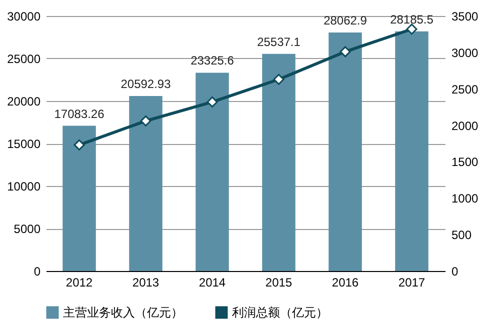  What do you see at coordinates (280, 313) in the screenshot?
I see `legend-label: 利润总额（亿元）` at bounding box center [280, 313].